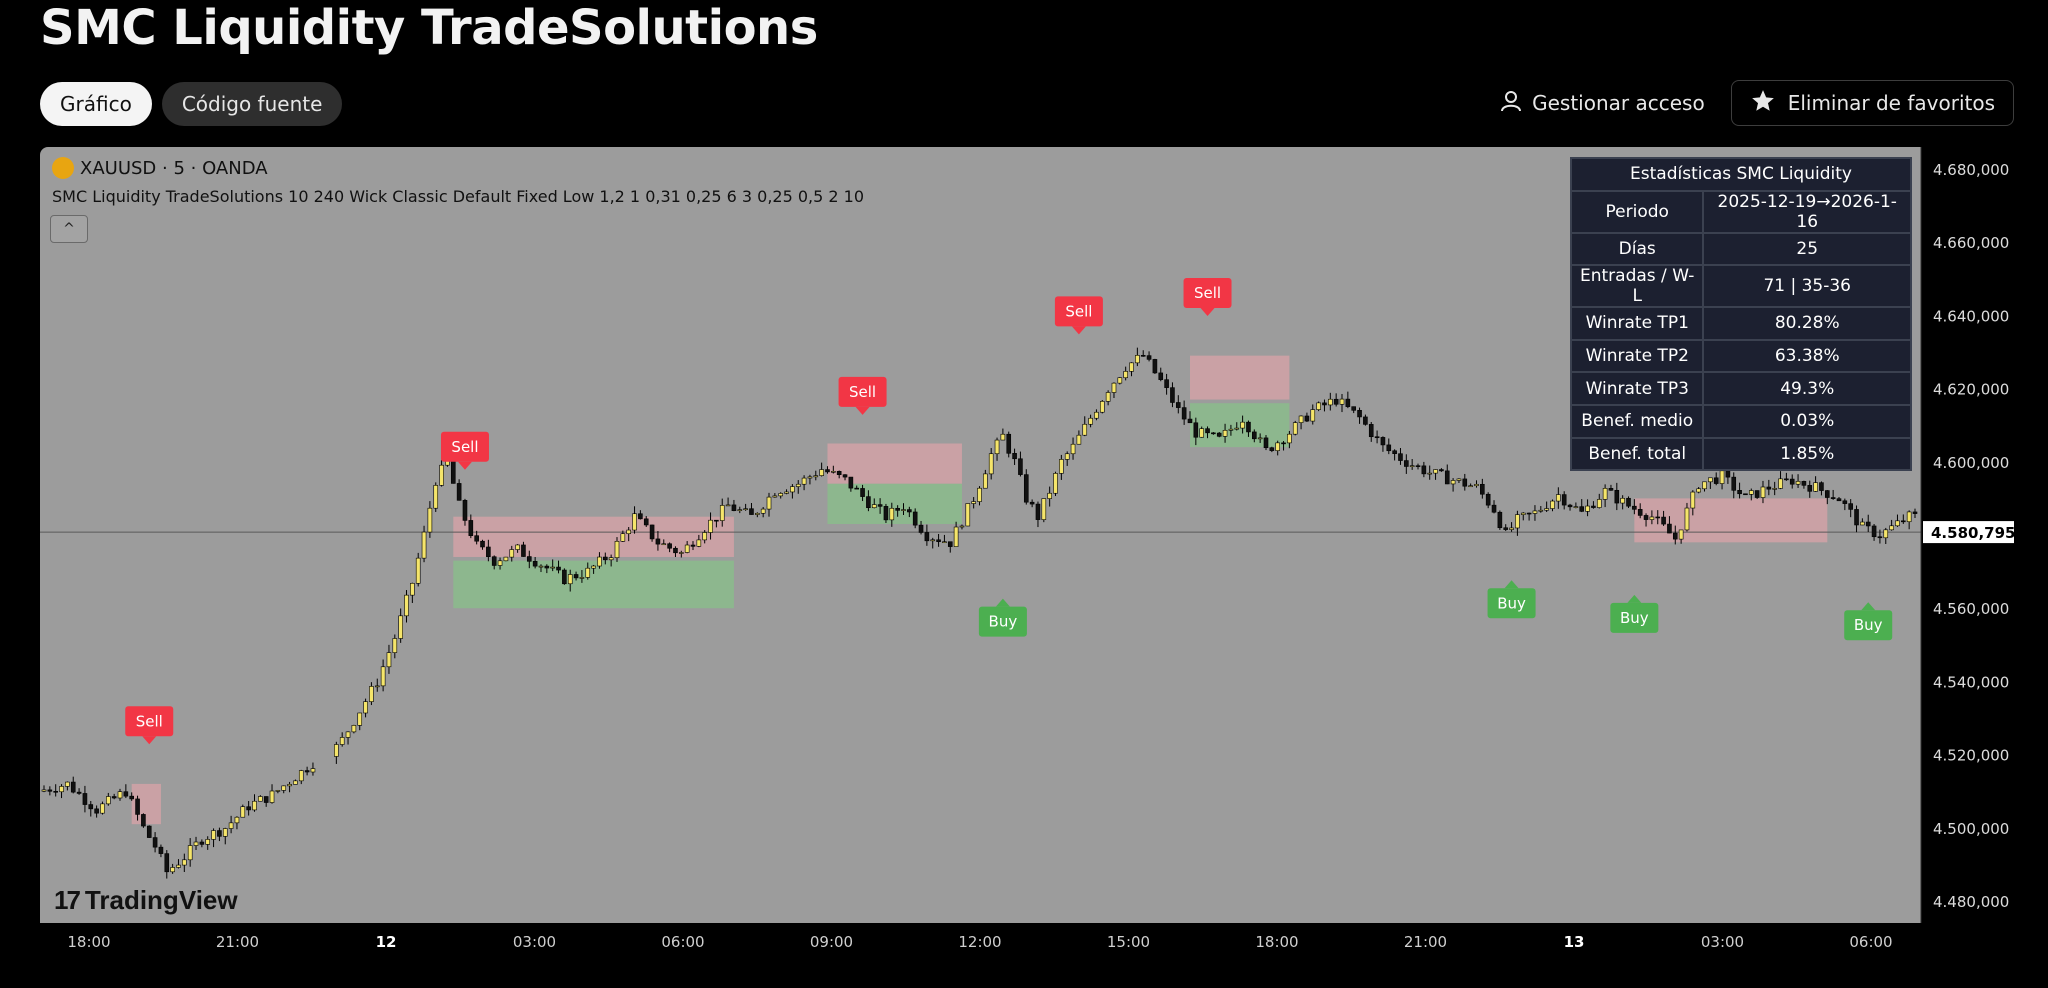 This screenshot has width=2048, height=988. What do you see at coordinates (252, 104) in the screenshot?
I see `tab-source-code: Código fuente` at bounding box center [252, 104].